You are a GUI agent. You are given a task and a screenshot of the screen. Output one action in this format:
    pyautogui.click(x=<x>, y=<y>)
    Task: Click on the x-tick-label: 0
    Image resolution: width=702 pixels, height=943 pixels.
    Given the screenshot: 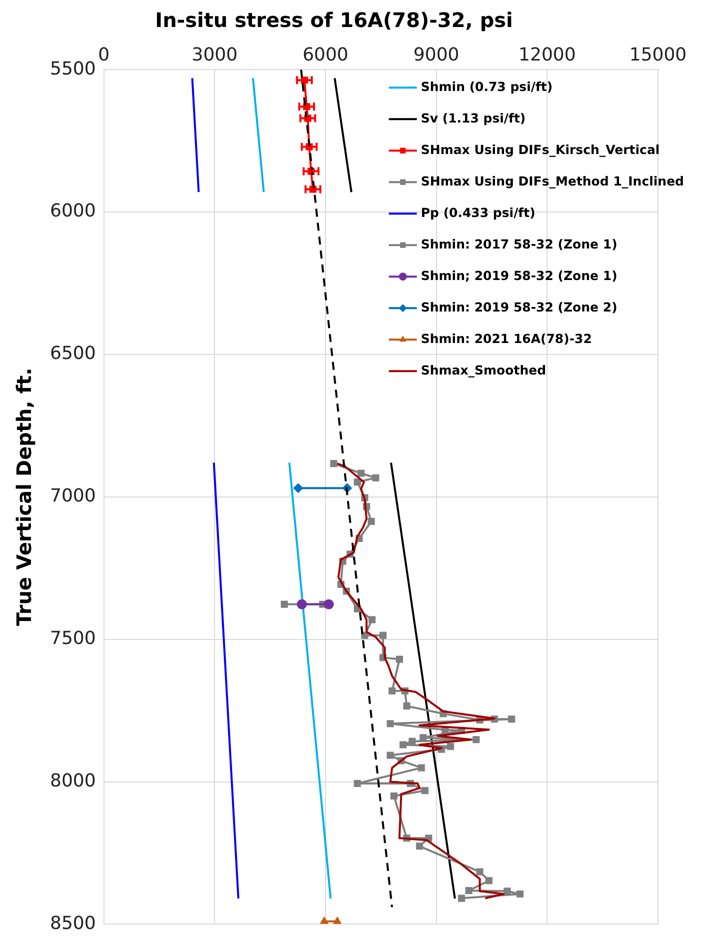 What is the action you would take?
    pyautogui.click(x=104, y=55)
    